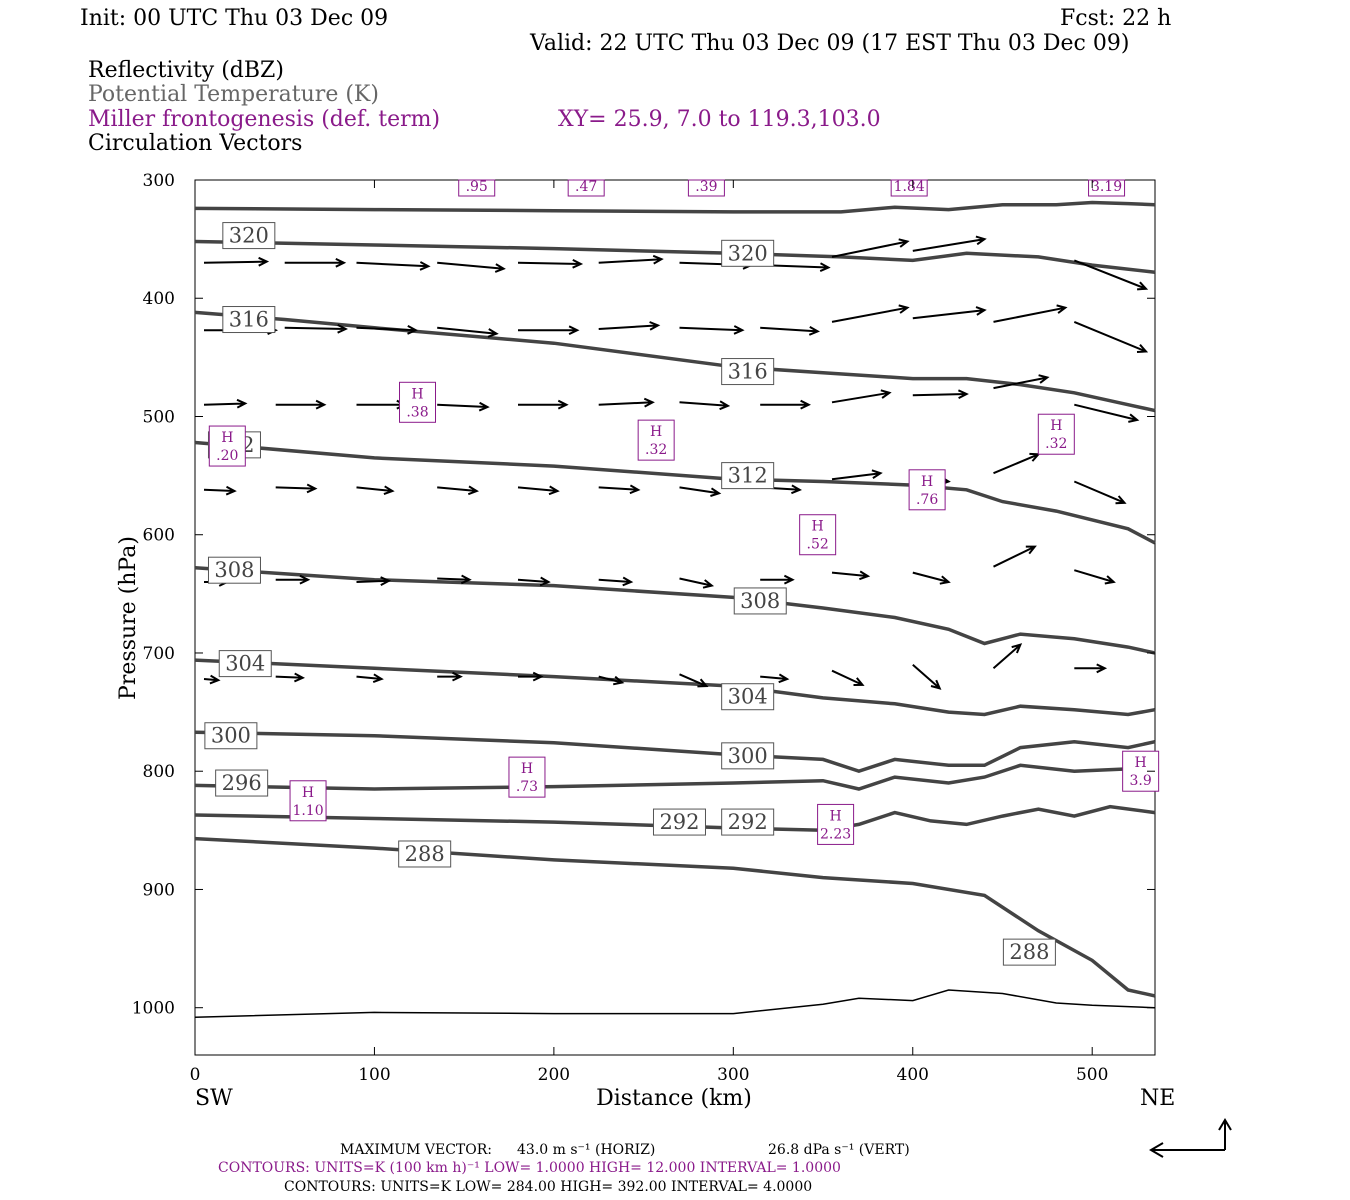 This screenshot has height=1200, width=1350. I want to click on terrain-surface, so click(675, 1003).